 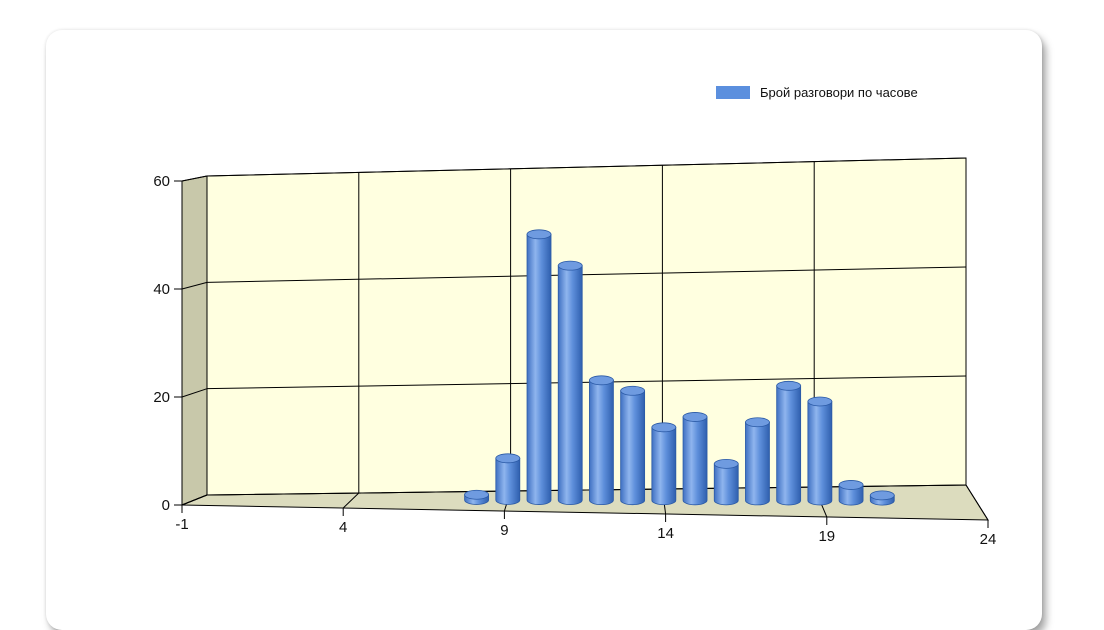 I want to click on x-tick-label: 24, so click(x=988, y=539).